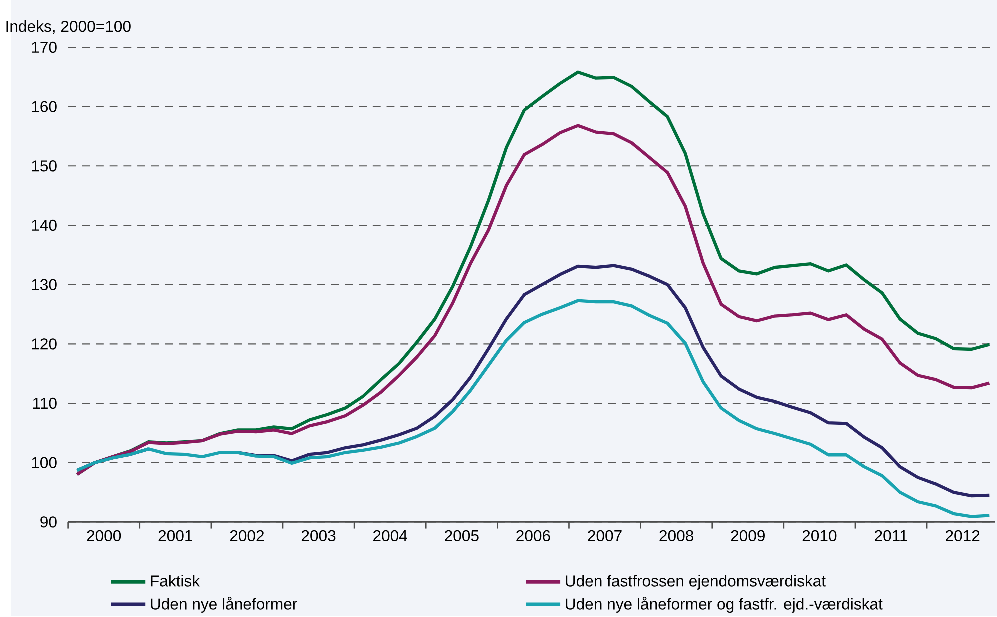 The height and width of the screenshot is (617, 997). What do you see at coordinates (677, 536) in the screenshot?
I see `x-tick-label: 2008` at bounding box center [677, 536].